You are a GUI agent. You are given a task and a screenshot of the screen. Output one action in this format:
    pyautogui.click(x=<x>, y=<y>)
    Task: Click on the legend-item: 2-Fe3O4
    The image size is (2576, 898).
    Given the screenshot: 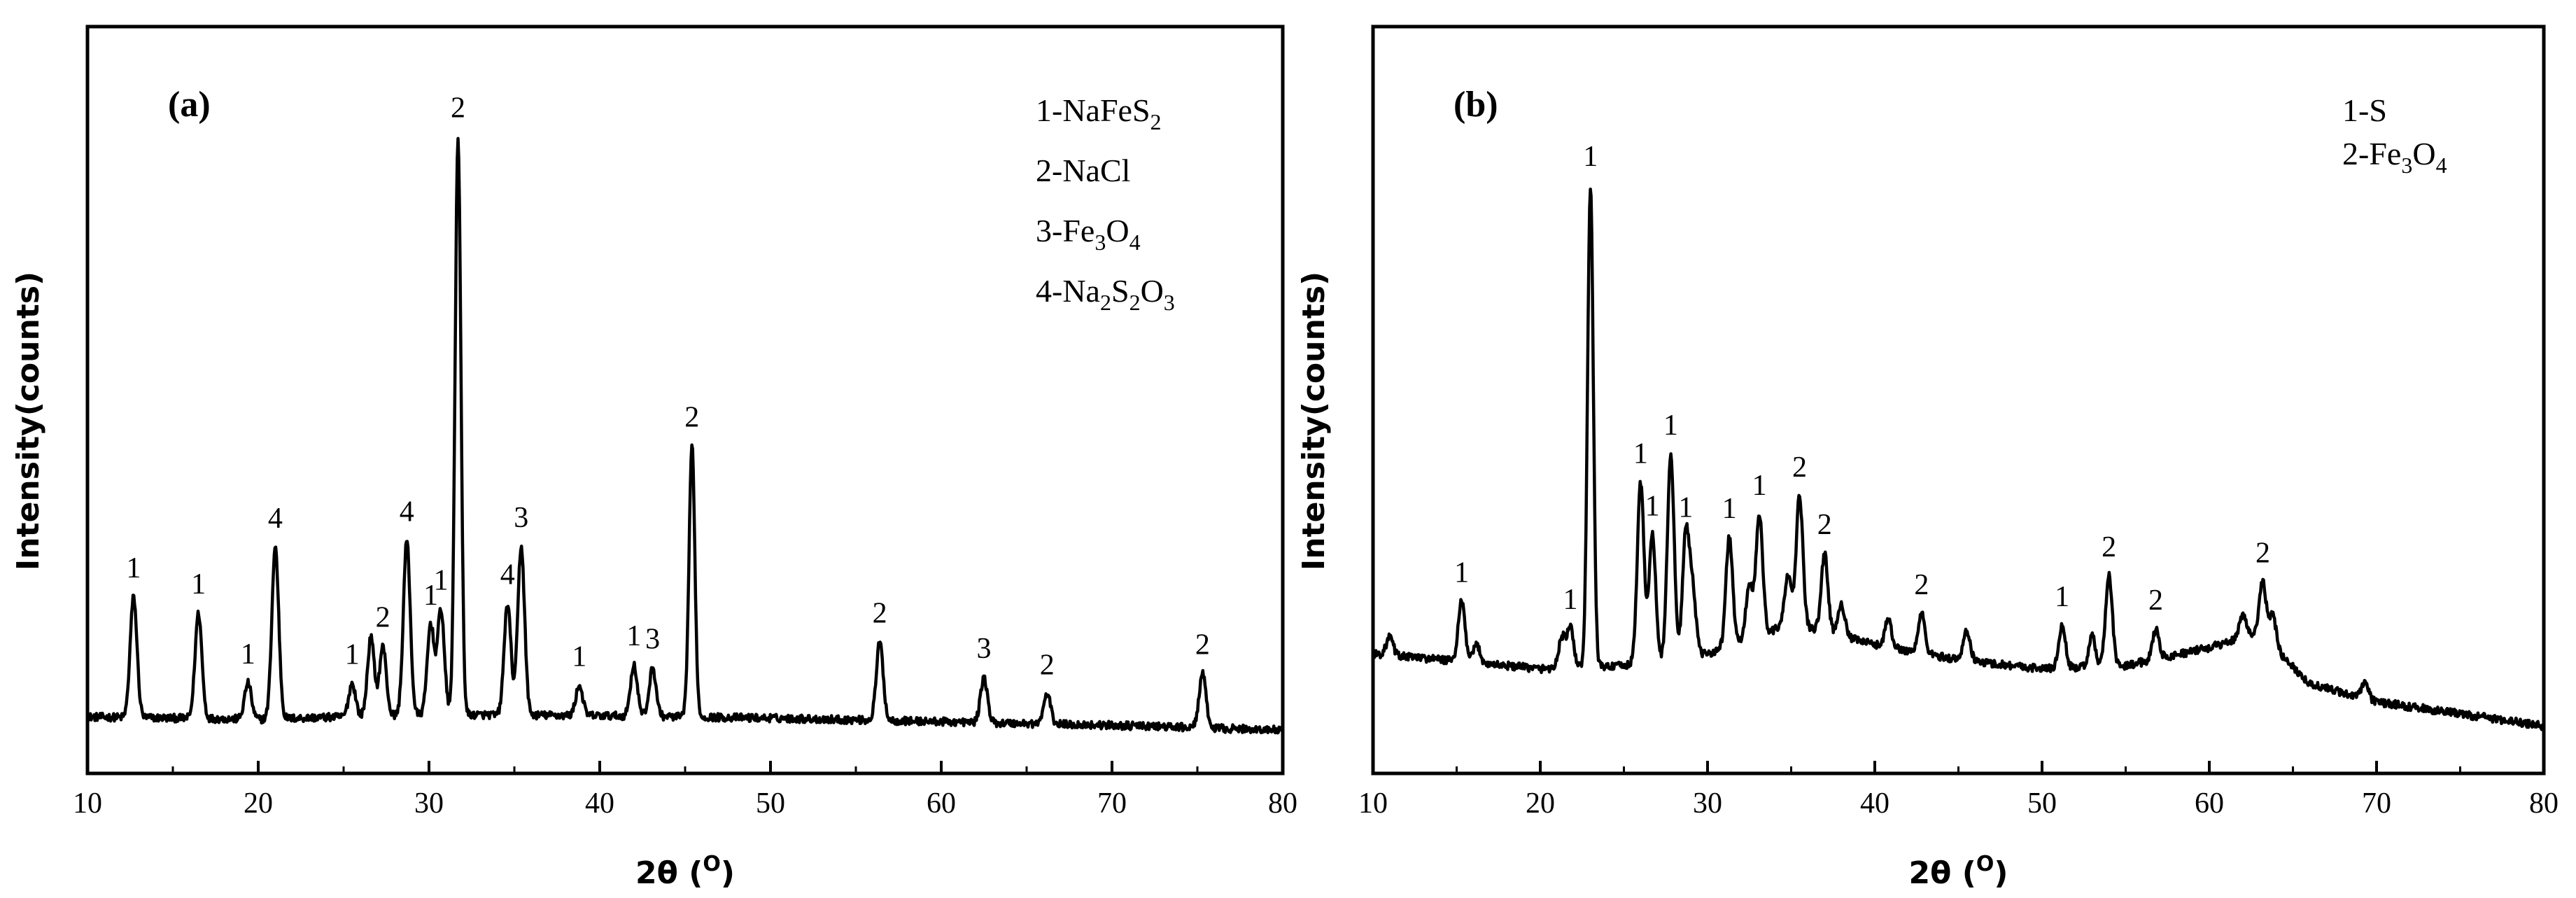 What is the action you would take?
    pyautogui.click(x=2394, y=157)
    